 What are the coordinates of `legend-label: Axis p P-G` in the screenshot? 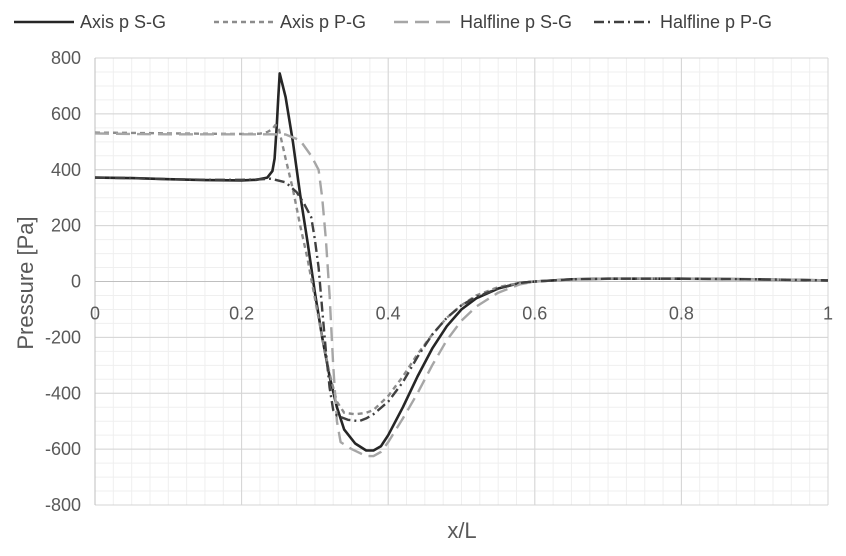 It's located at (323, 22).